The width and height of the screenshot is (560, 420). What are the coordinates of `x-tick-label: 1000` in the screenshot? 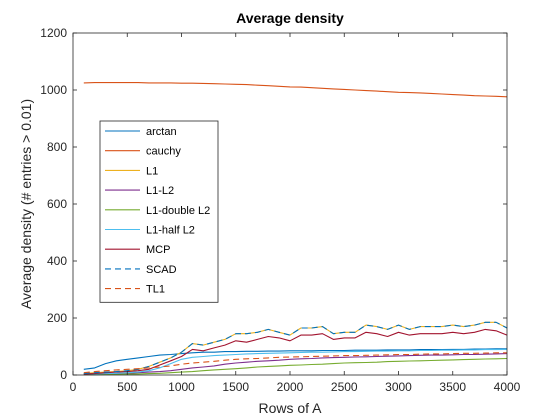 It's located at (181, 387).